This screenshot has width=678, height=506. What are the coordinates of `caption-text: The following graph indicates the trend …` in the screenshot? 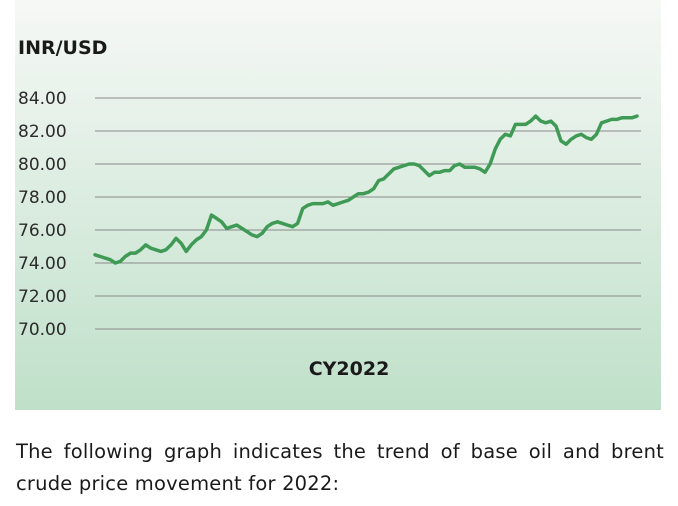 It's located at (340, 467).